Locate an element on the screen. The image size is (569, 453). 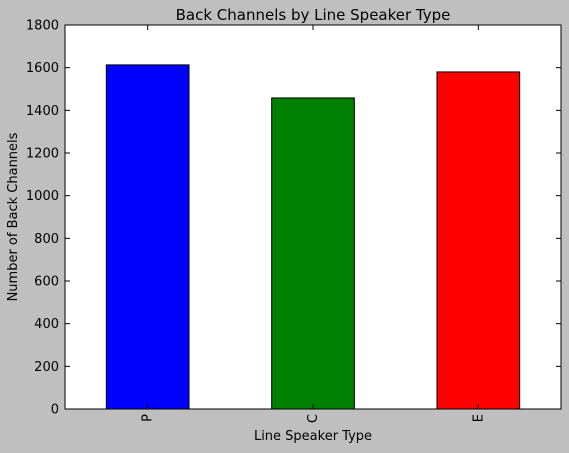
y-tick-label: 1000 is located at coordinates (42, 196).